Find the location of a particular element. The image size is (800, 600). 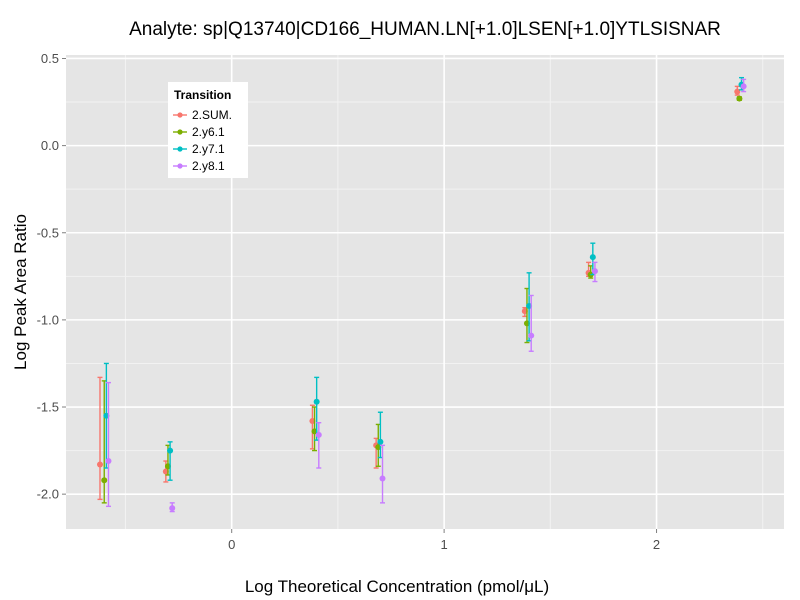

x-tick-label: 0 is located at coordinates (231, 544).